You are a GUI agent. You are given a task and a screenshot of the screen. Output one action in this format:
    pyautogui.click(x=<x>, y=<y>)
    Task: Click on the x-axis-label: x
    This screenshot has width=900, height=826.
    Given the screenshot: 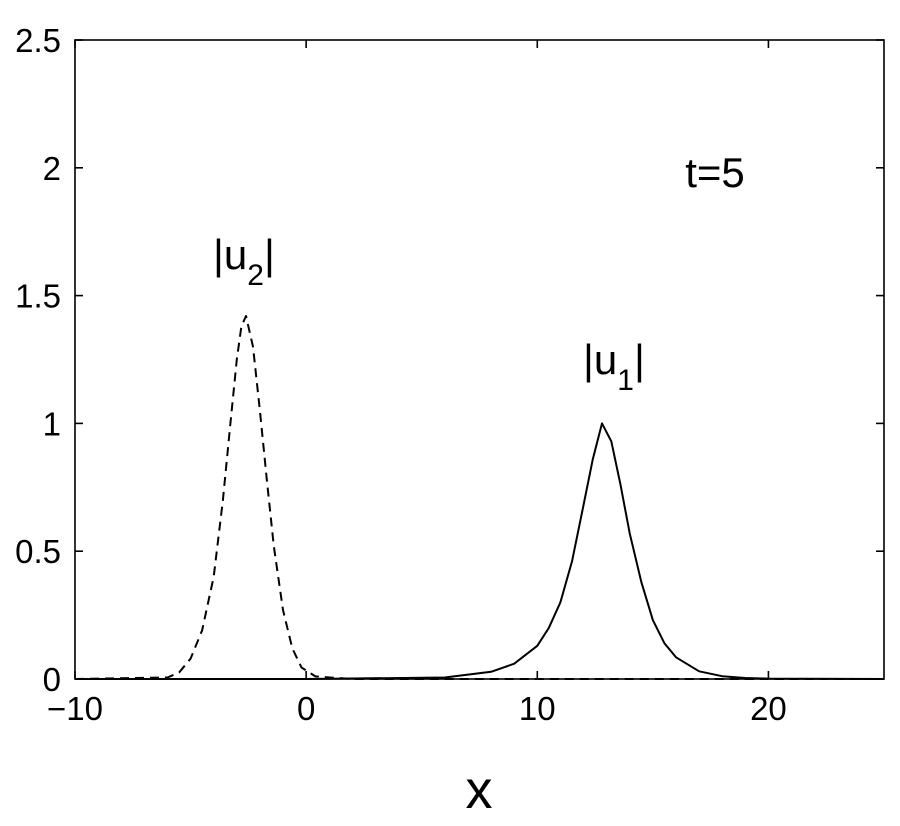 What is the action you would take?
    pyautogui.click(x=479, y=790)
    